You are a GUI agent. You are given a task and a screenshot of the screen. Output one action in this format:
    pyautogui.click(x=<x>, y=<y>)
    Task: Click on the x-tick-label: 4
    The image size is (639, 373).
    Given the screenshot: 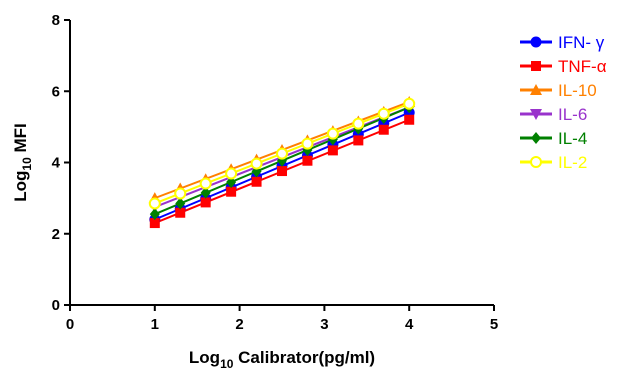 What is the action you would take?
    pyautogui.click(x=409, y=324)
    